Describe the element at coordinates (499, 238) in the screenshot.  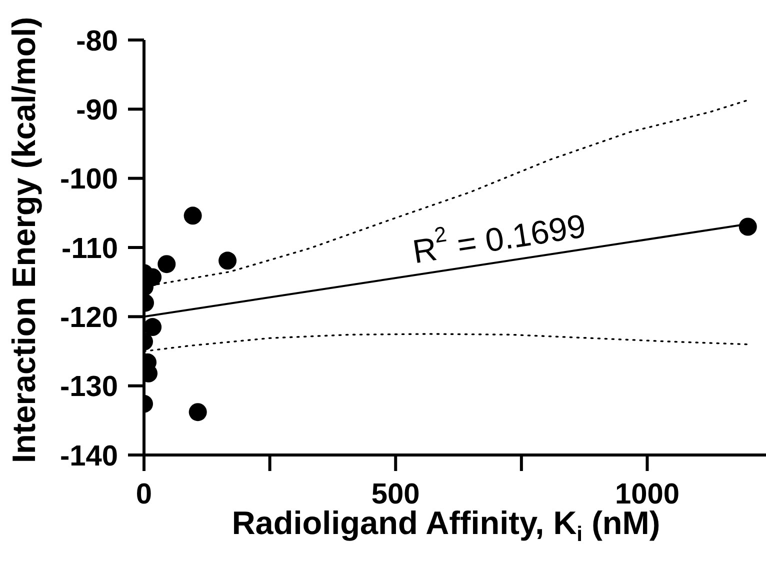
I see `annotation: R$^{2}$ = 0.1699` at that location.